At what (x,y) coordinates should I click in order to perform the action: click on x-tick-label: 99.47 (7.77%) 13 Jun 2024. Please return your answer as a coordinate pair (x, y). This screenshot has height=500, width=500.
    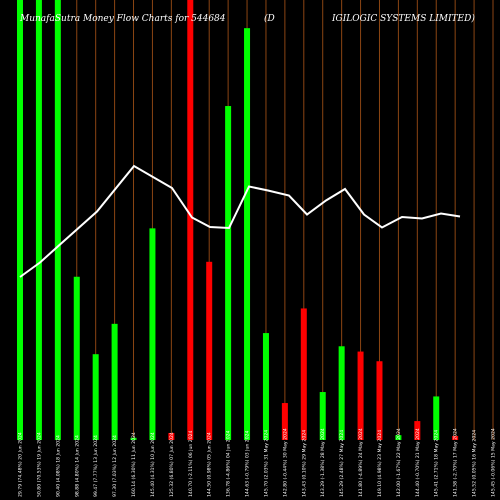
    Looking at the image, I should click on (96, 466).